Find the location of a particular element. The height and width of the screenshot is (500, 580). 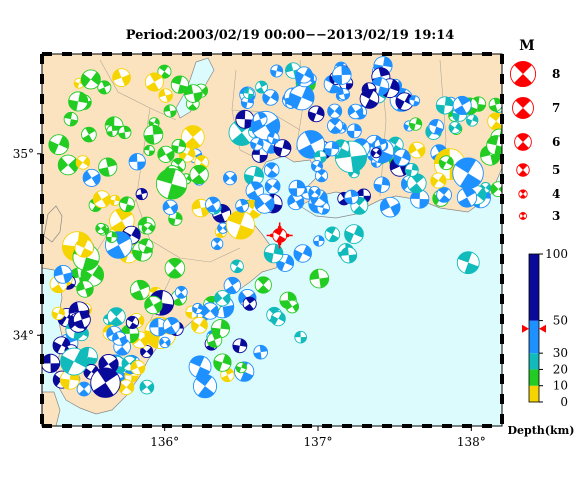

magnitude-legend-label: 7 is located at coordinates (556, 108).